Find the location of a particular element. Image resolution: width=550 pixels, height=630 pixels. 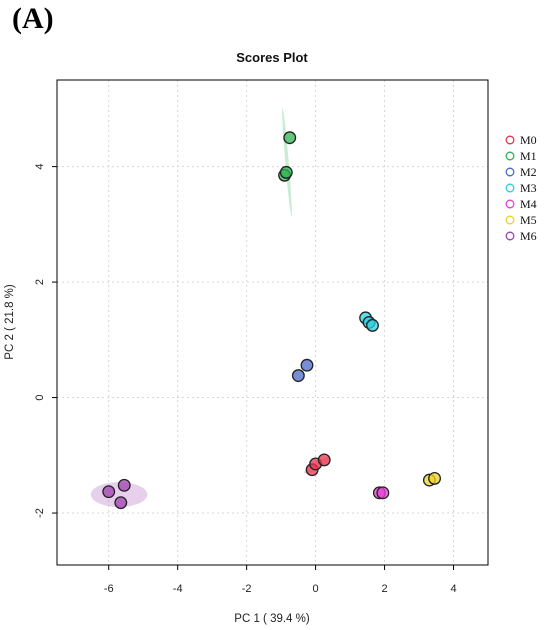

x-tick-label: -2 is located at coordinates (247, 589).